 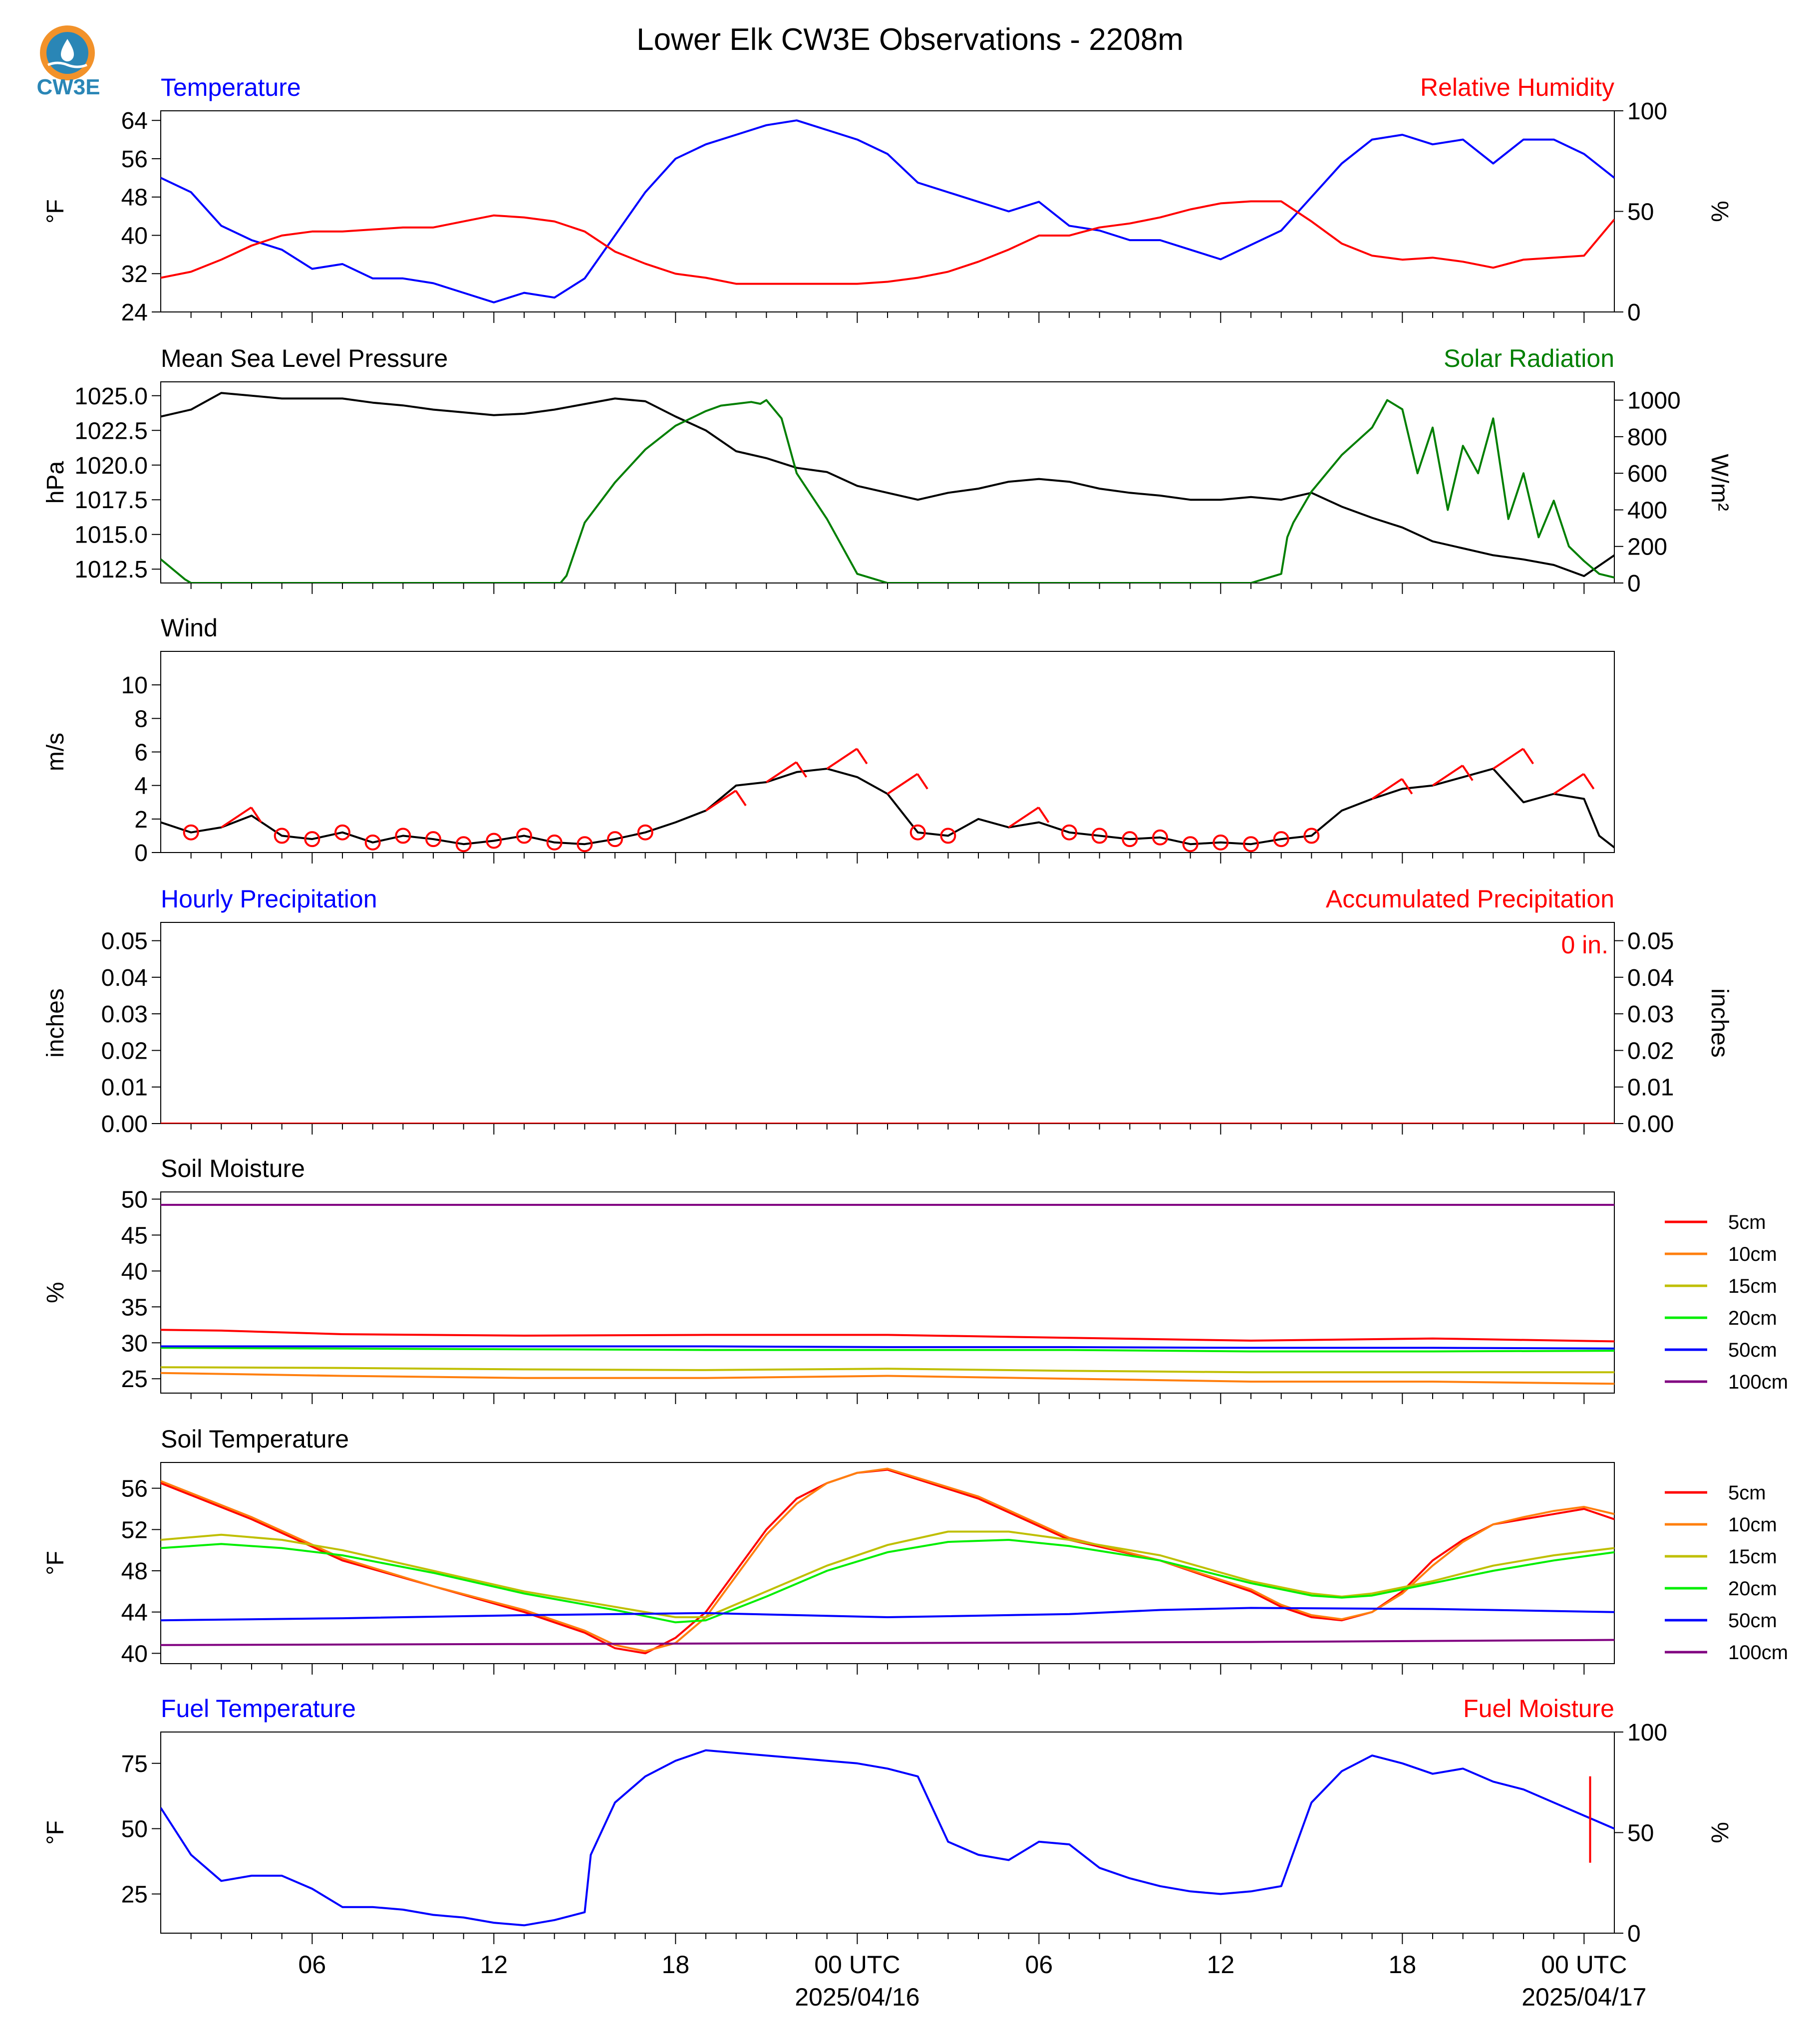 What do you see at coordinates (189, 628) in the screenshot?
I see `panel-title-left: Wind` at bounding box center [189, 628].